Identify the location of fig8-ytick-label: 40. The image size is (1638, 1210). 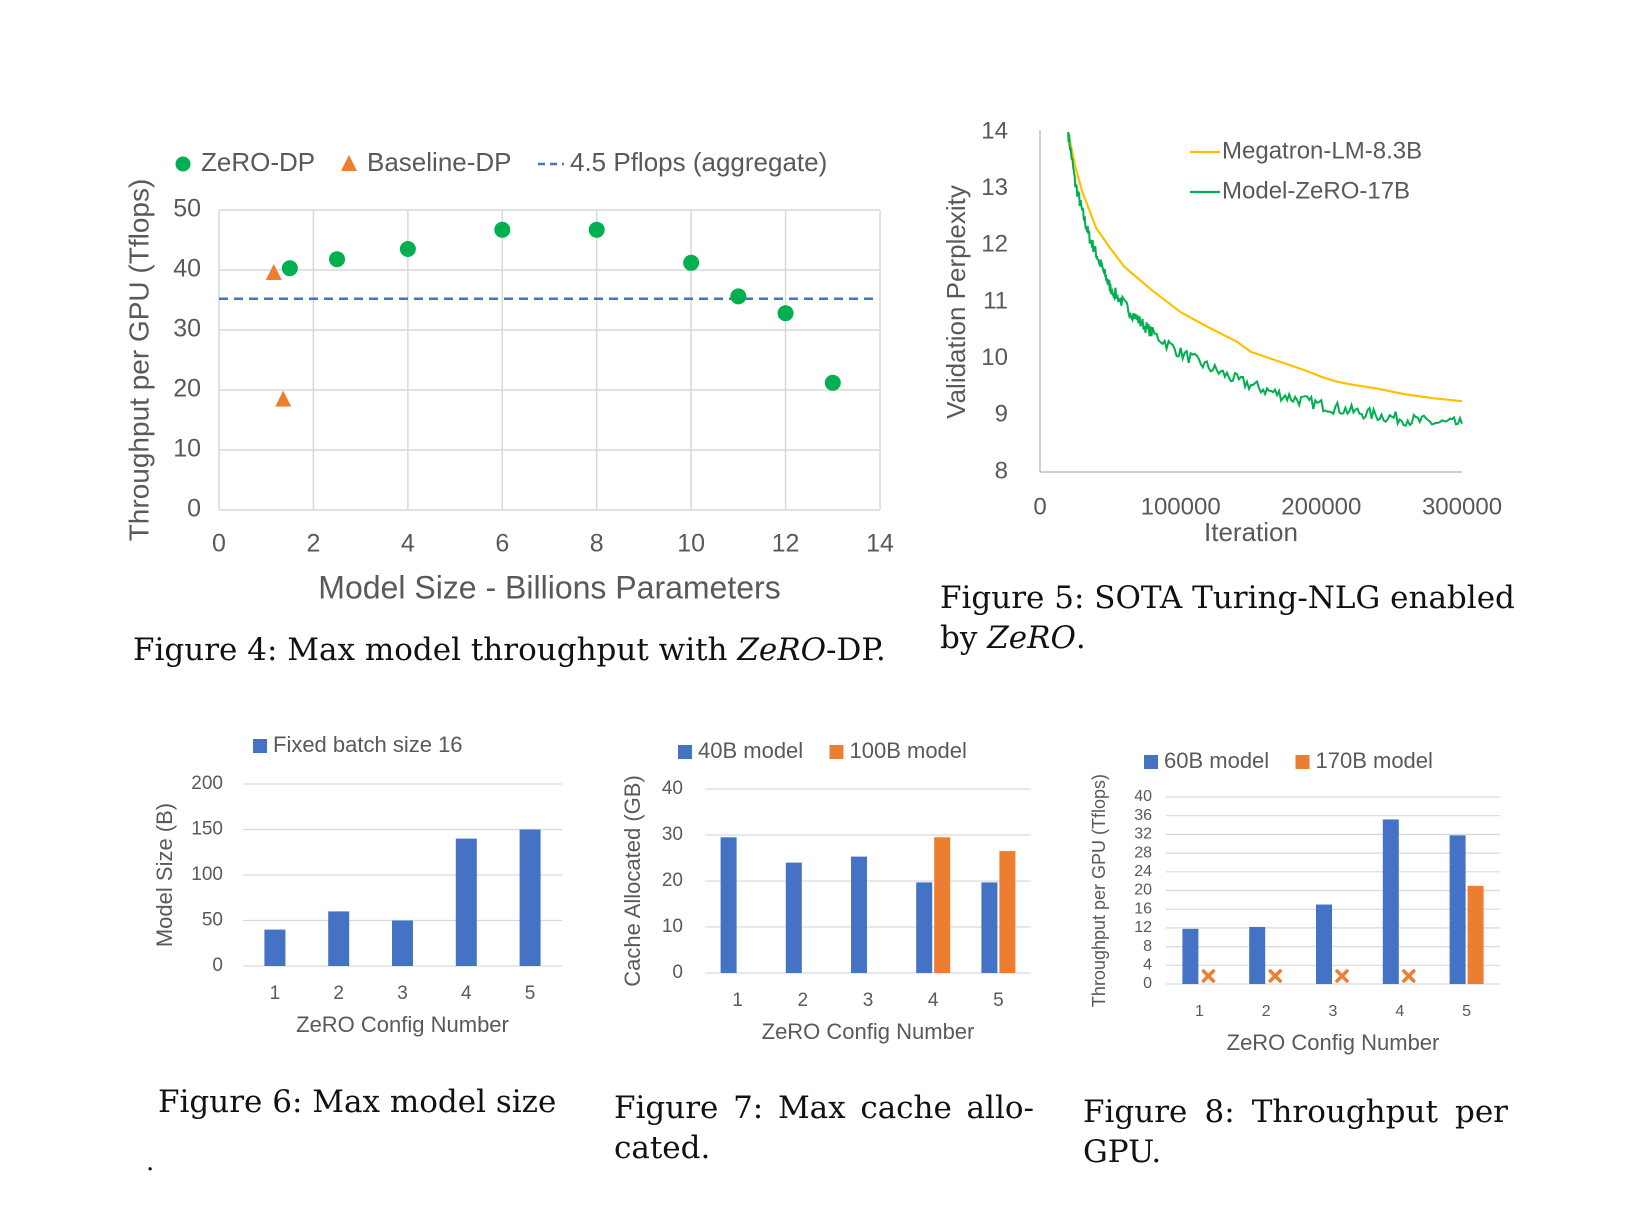
(1143, 796).